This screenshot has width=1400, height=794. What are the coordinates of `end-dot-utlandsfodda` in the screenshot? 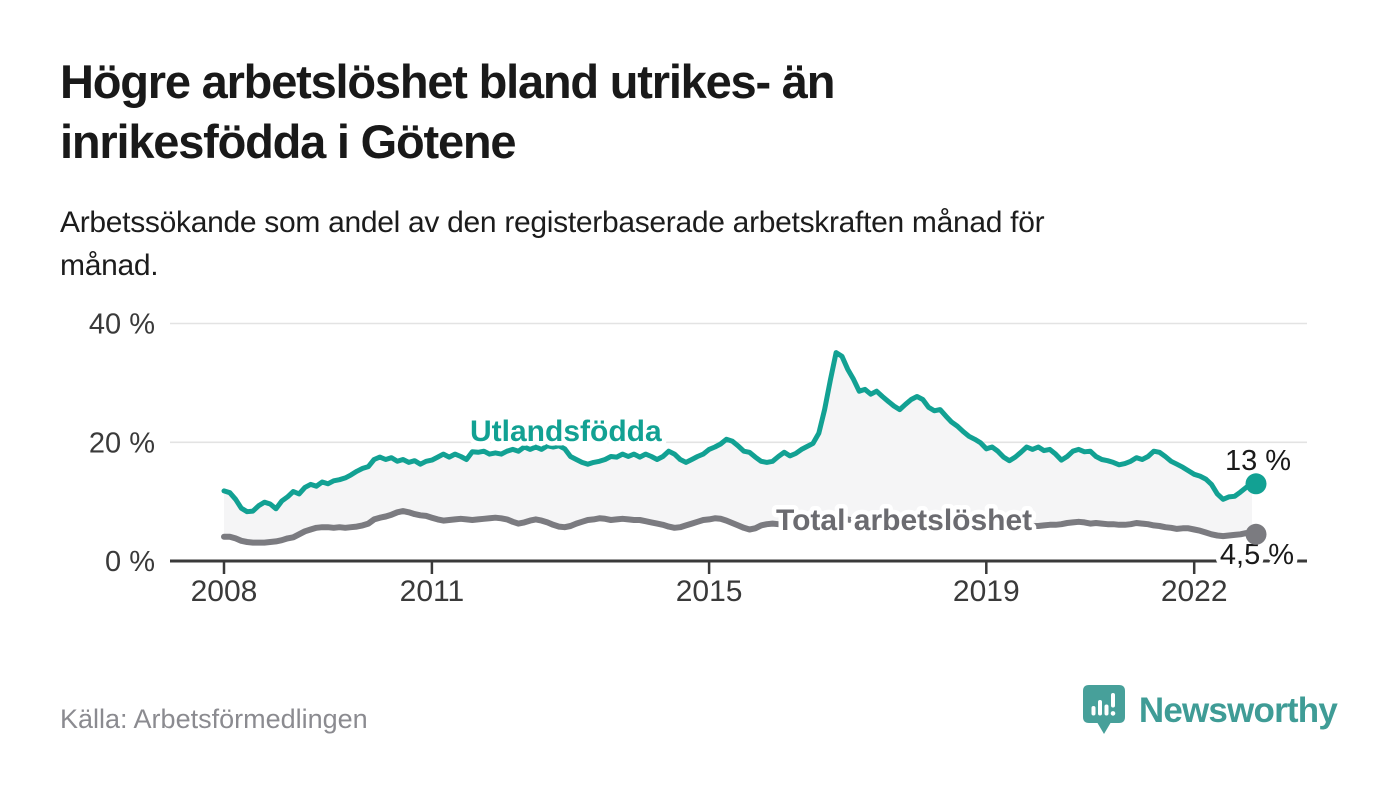 It's located at (1256, 484).